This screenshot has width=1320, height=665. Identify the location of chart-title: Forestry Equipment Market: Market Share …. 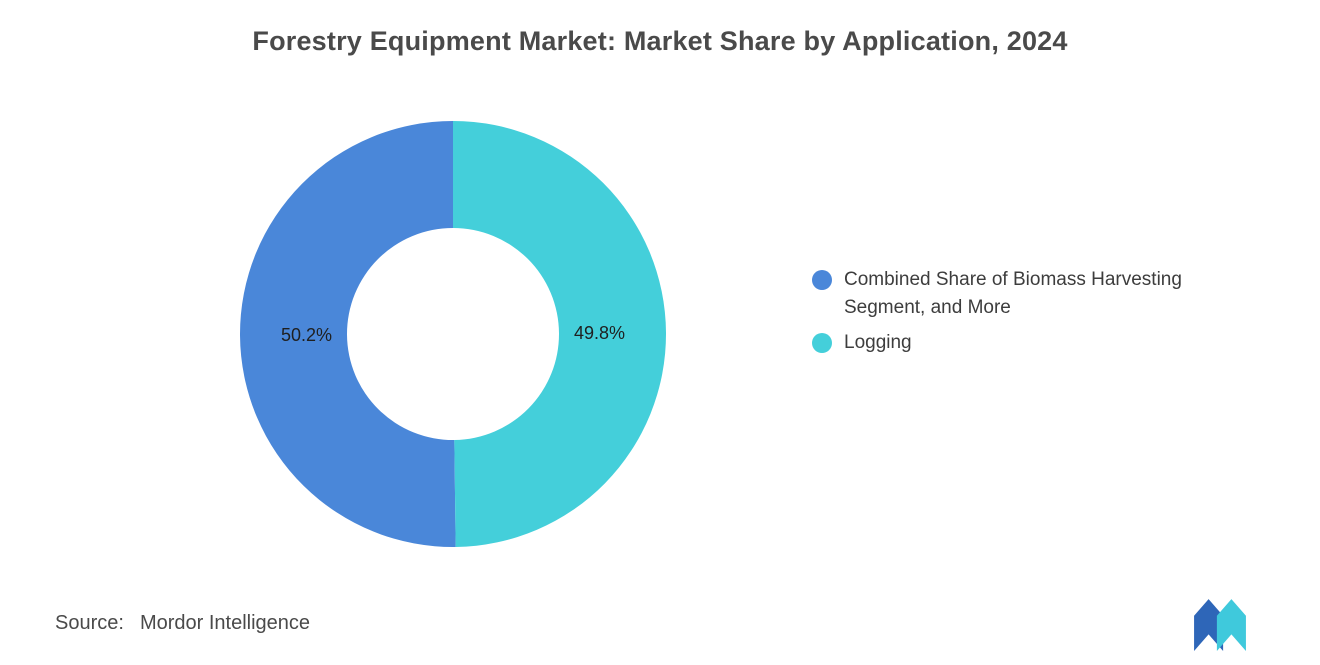
(660, 41).